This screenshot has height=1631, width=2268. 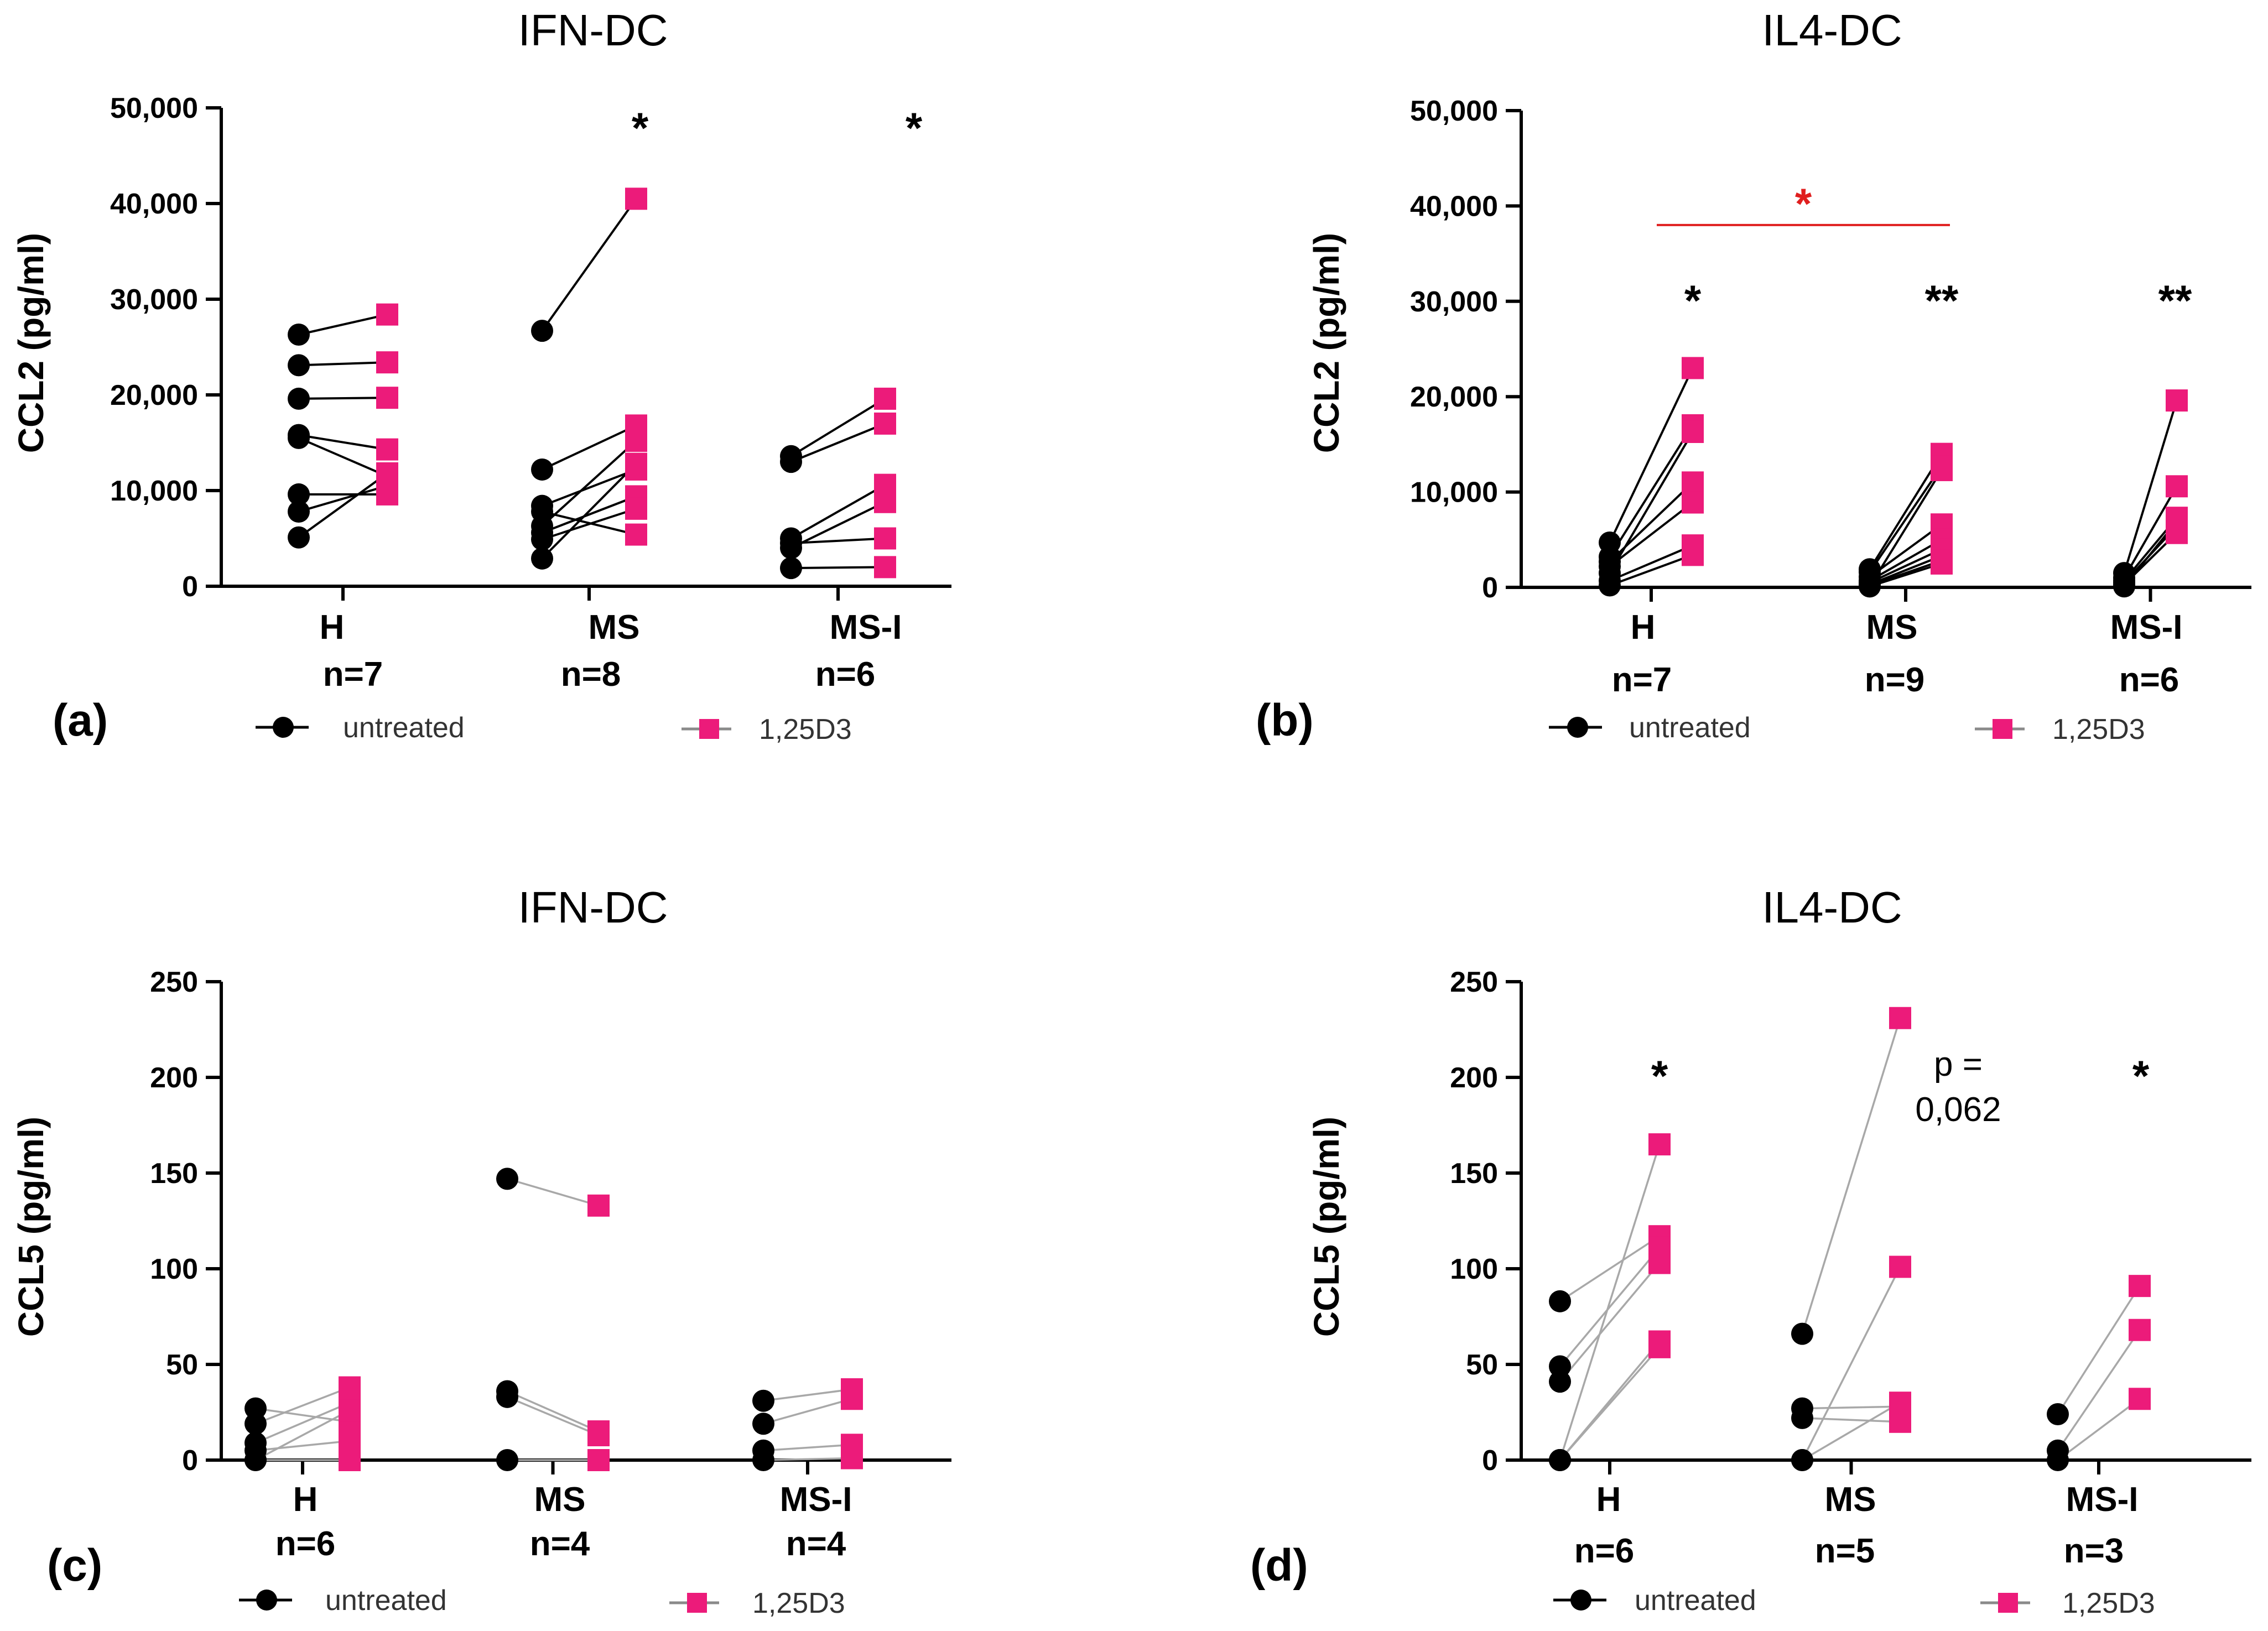 I want to click on chart-title: IL4-DC, so click(x=1832, y=31).